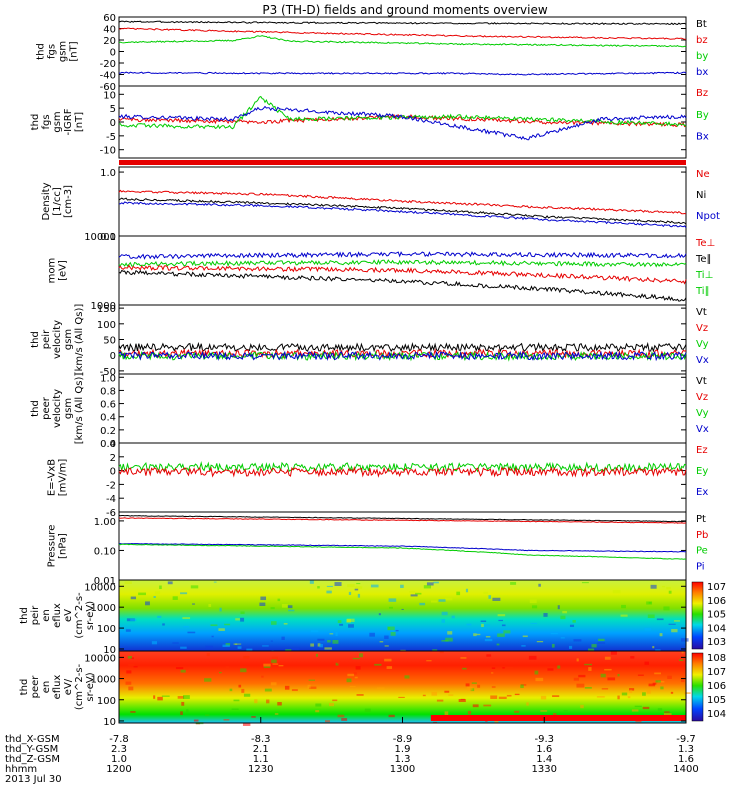  Describe the element at coordinates (697, 687) in the screenshot. I see `colorbar` at that location.